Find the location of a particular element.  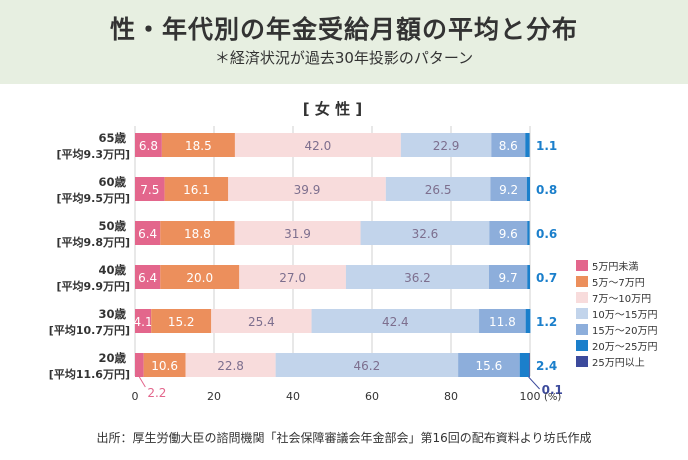

legend-label: 20万～25万円 is located at coordinates (624, 347).